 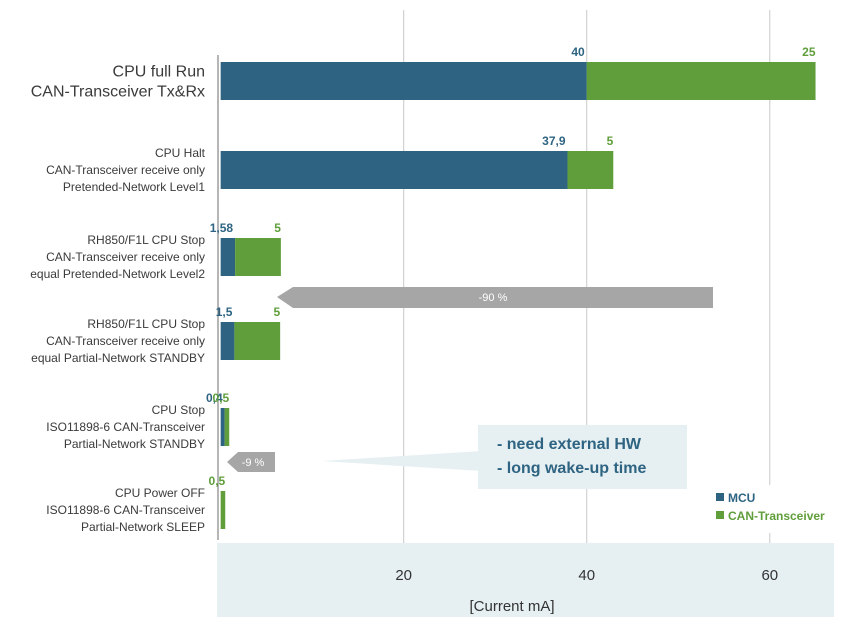 What do you see at coordinates (776, 516) in the screenshot?
I see `legend-entry: CAN-Transceiver` at bounding box center [776, 516].